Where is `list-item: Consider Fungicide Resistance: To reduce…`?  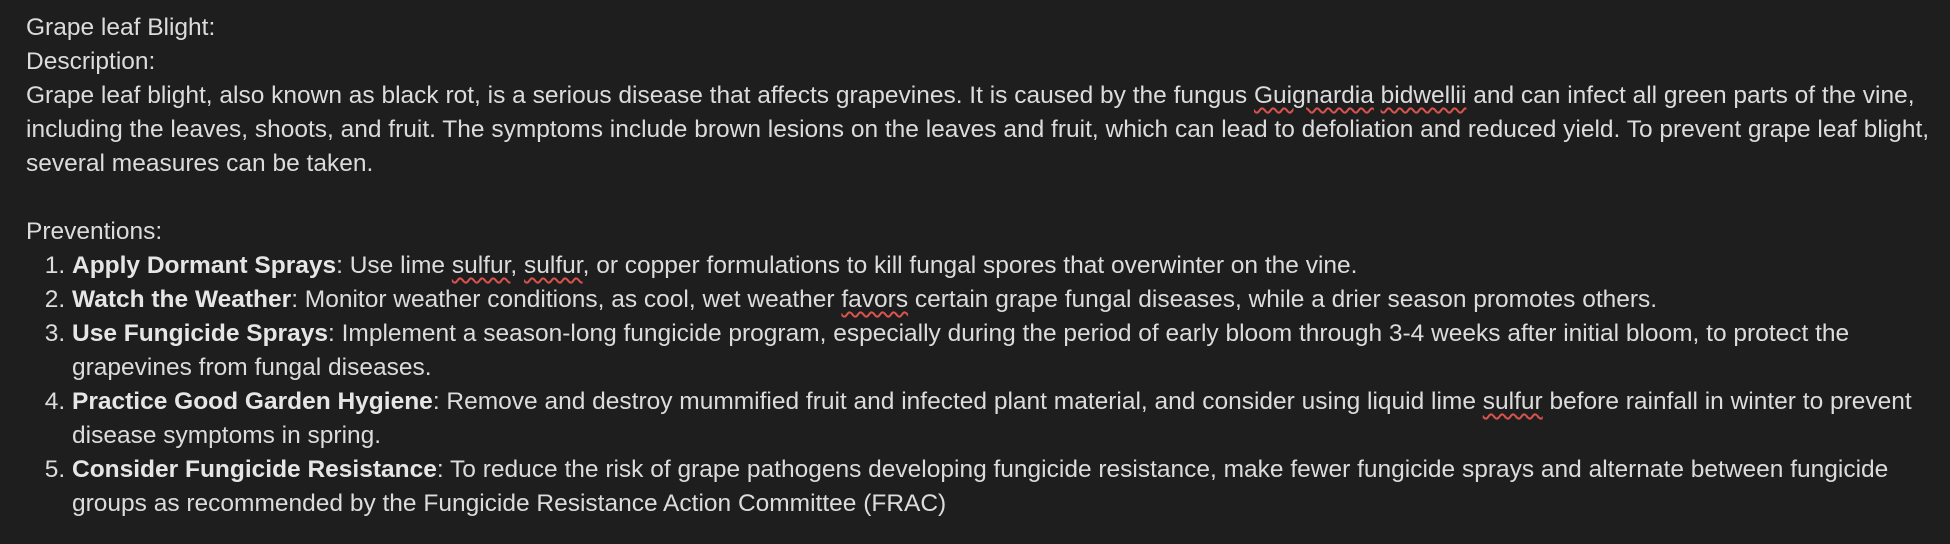
list-item: Consider Fungicide Resistance: To reduce… is located at coordinates (1004, 487).